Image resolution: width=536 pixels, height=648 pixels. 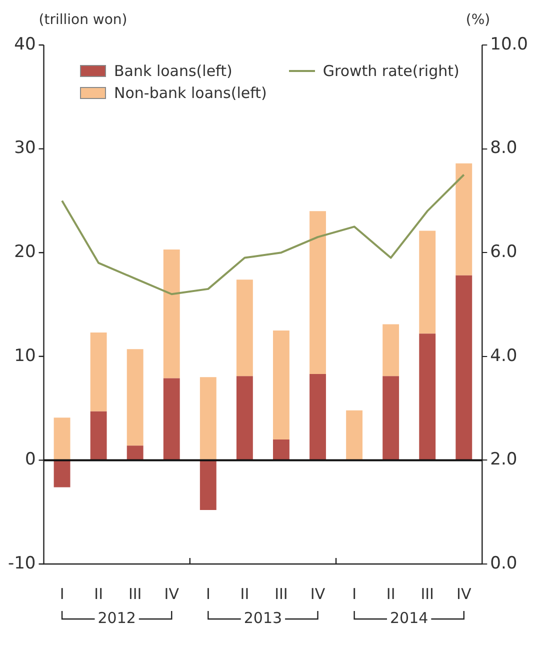 I want to click on y-tick-label: -10, so click(x=22, y=563).